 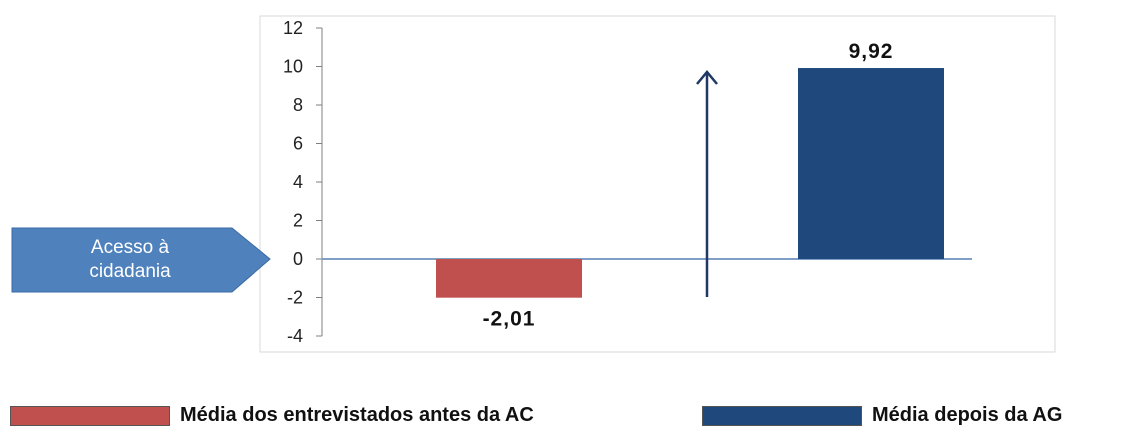 I want to click on legend-swatch-before, so click(x=90, y=415).